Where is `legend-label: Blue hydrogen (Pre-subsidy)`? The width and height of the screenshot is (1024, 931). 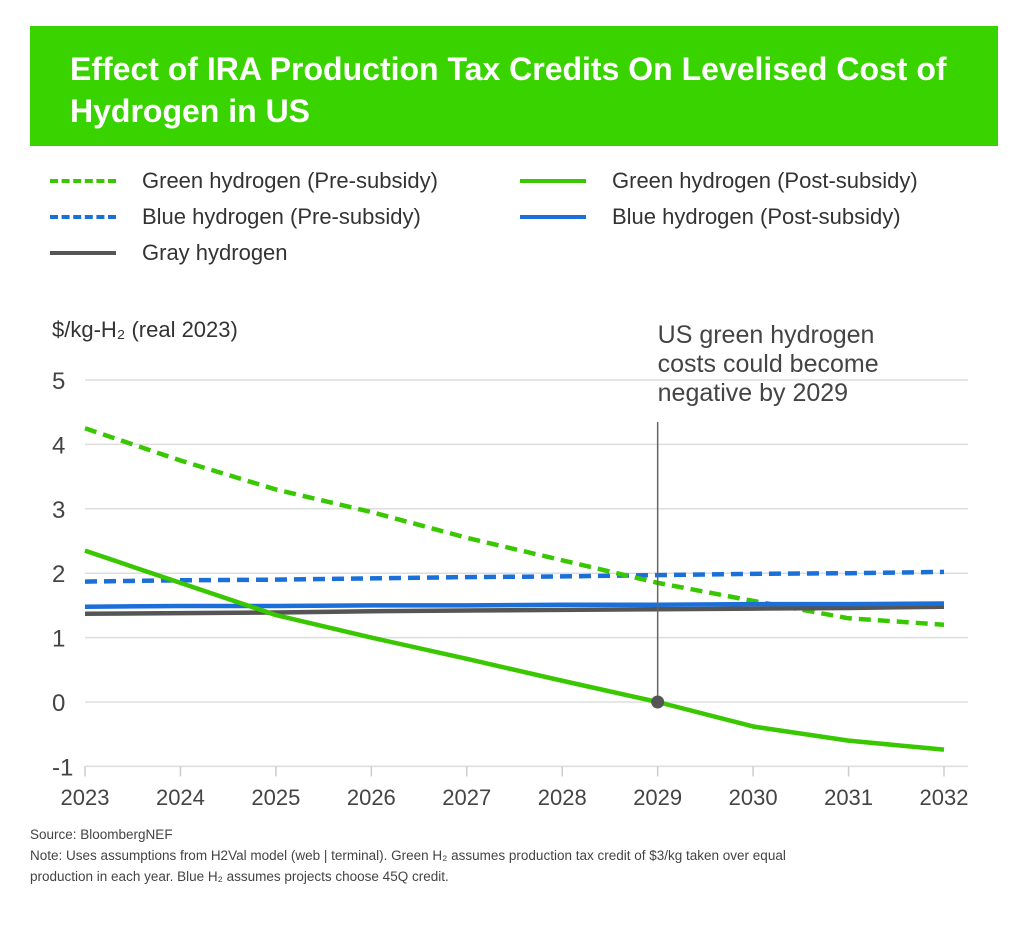
legend-label: Blue hydrogen (Pre-subsidy) is located at coordinates (281, 216).